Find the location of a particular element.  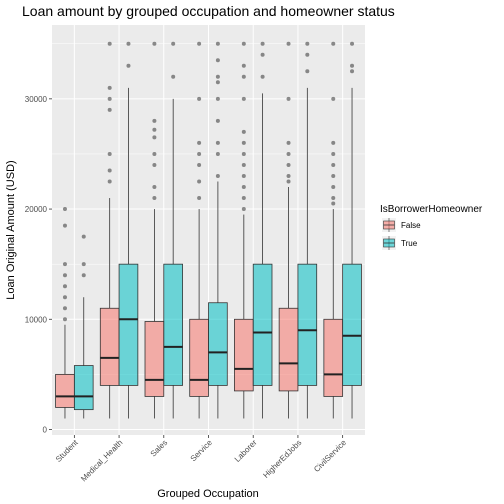

legend: IsBorrowerHomeowner False True is located at coordinates (431, 227).